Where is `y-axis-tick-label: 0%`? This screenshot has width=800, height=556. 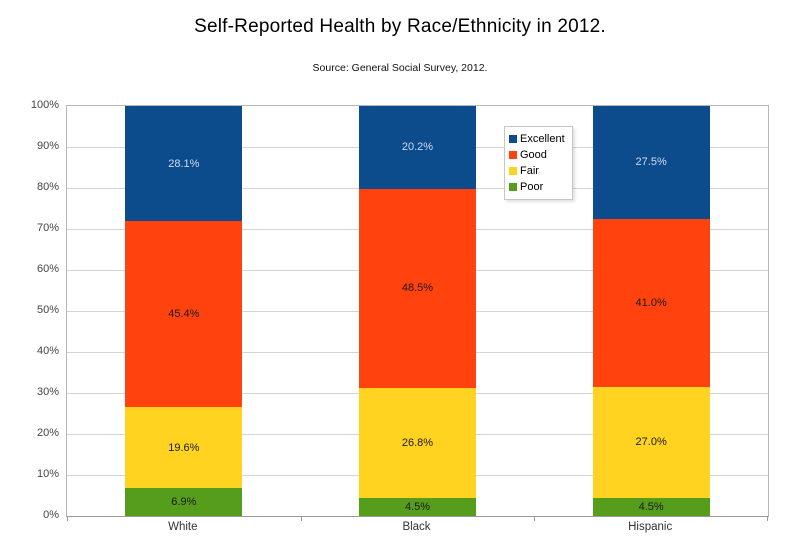 y-axis-tick-label: 0% is located at coordinates (51, 515).